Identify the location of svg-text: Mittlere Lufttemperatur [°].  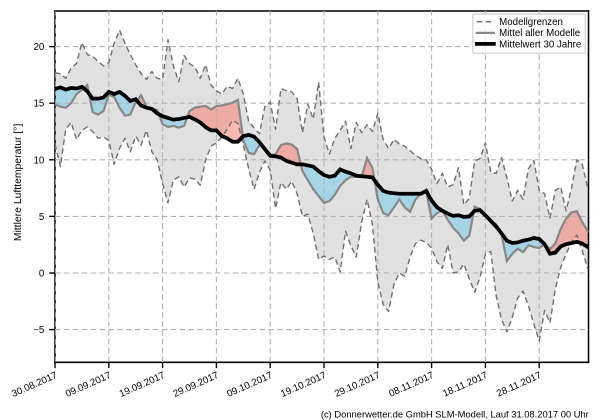
(18, 183).